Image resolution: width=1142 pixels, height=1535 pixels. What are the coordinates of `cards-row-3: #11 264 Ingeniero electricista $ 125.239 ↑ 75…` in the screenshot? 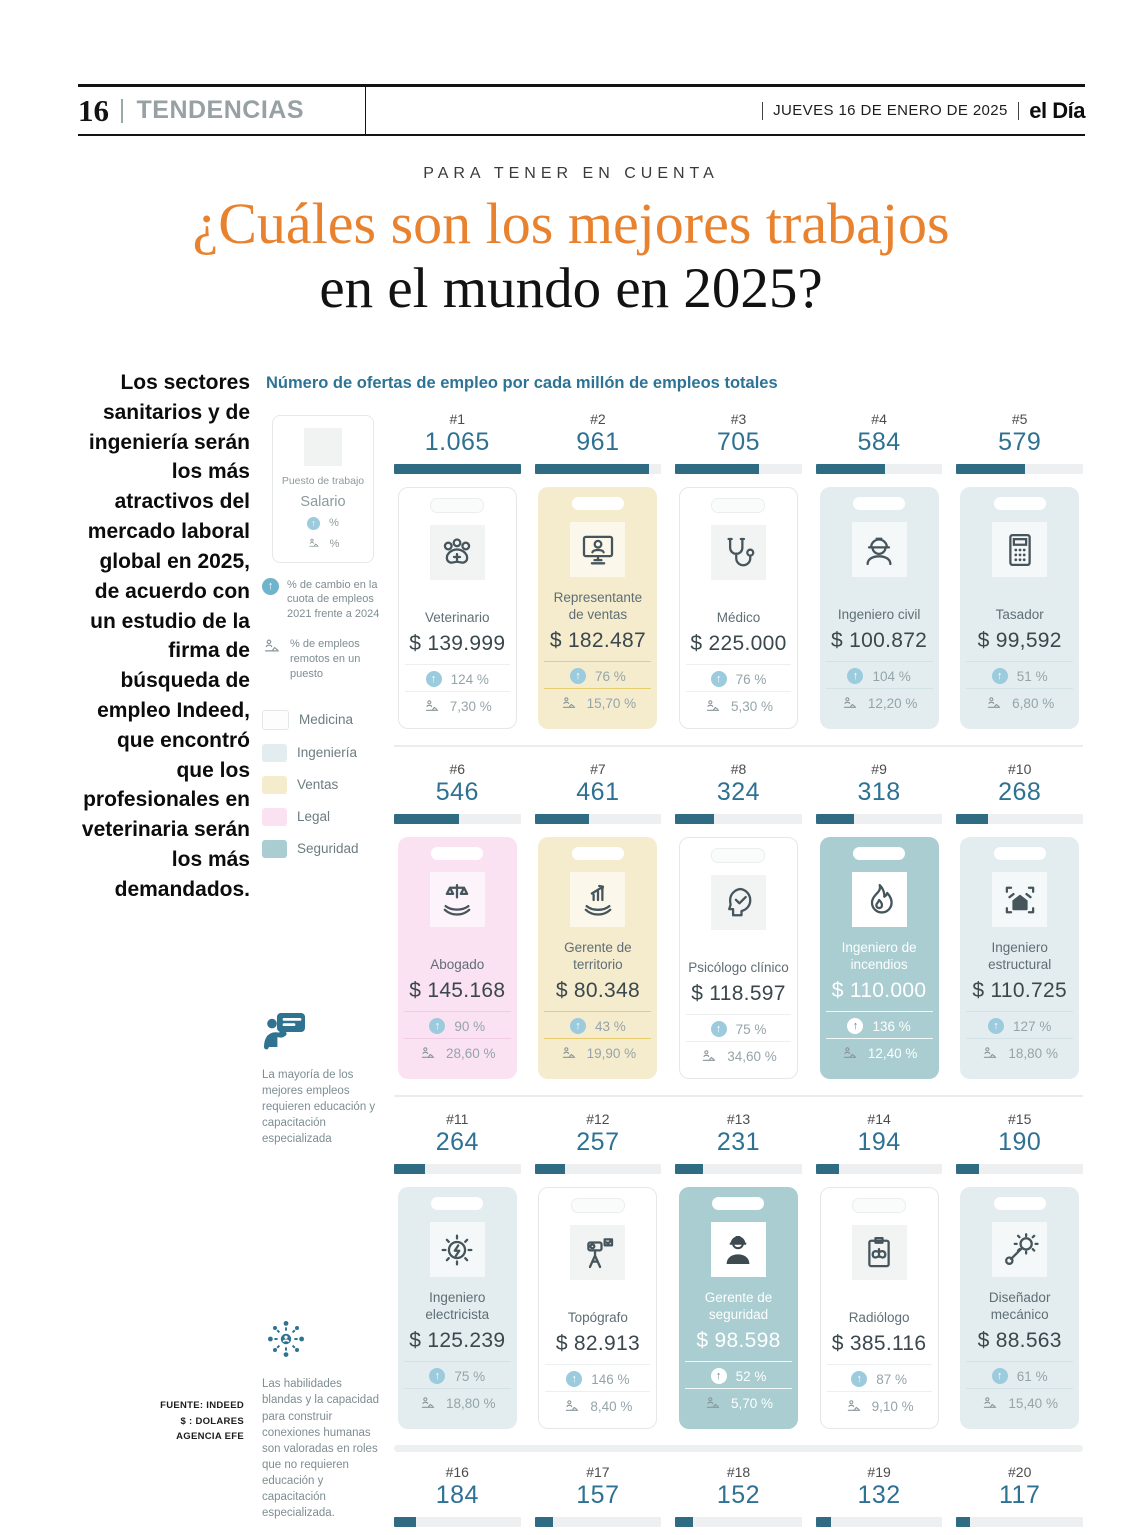 It's located at (738, 1270).